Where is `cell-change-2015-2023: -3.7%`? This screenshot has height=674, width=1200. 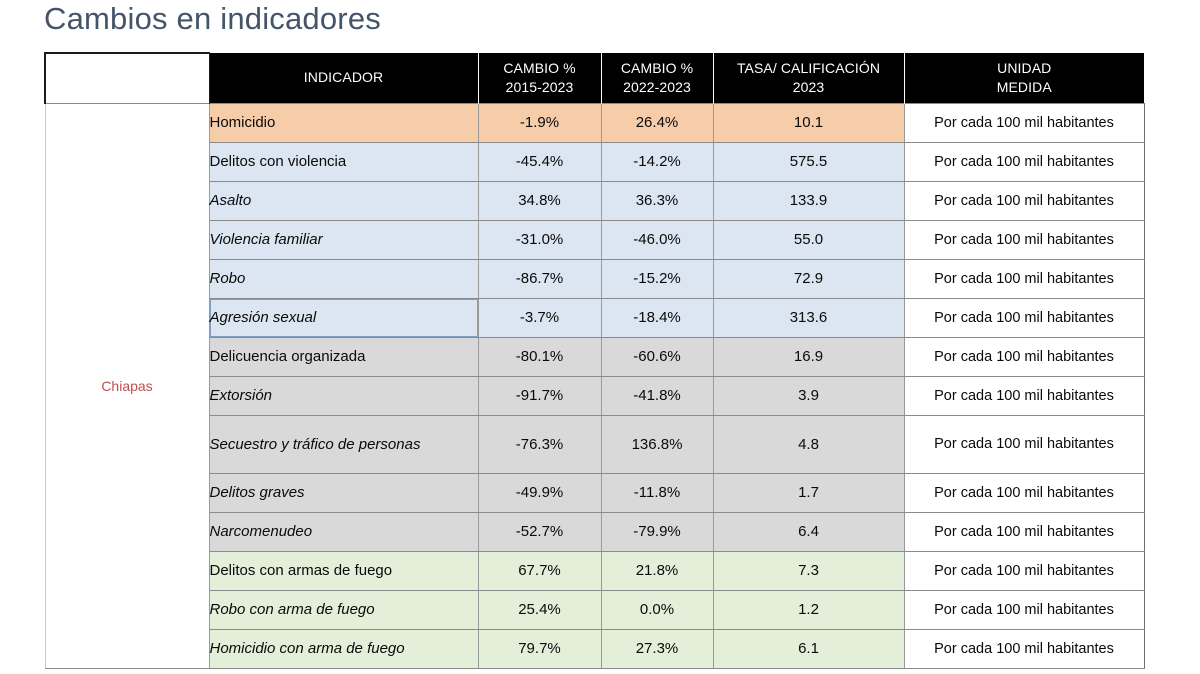
cell-change-2015-2023: -3.7% is located at coordinates (540, 317).